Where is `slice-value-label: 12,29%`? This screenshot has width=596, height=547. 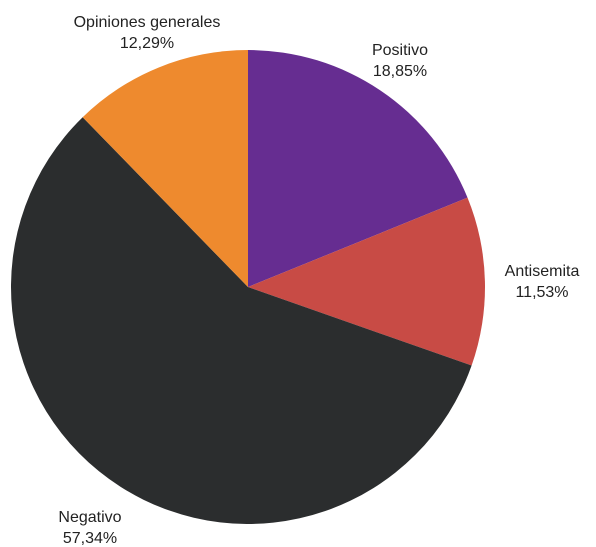
slice-value-label: 12,29% is located at coordinates (147, 43).